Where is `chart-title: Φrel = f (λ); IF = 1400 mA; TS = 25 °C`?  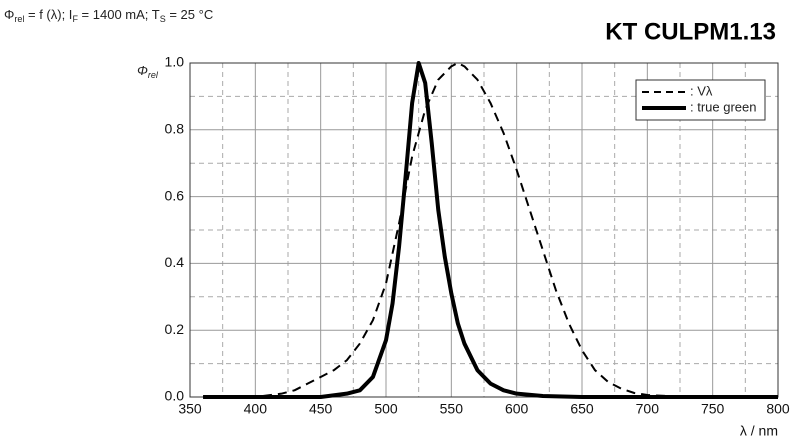
chart-title: Φrel = f (λ); IF = 1400 mA; TS = 25 °C is located at coordinates (108, 15).